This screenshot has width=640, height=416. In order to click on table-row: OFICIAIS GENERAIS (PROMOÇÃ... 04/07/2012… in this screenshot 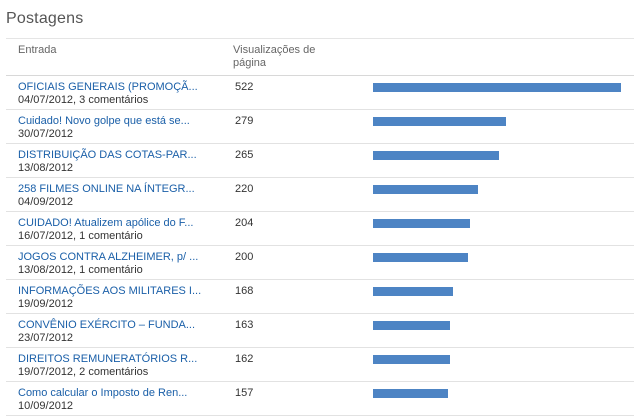, I will do `click(320, 93)`.